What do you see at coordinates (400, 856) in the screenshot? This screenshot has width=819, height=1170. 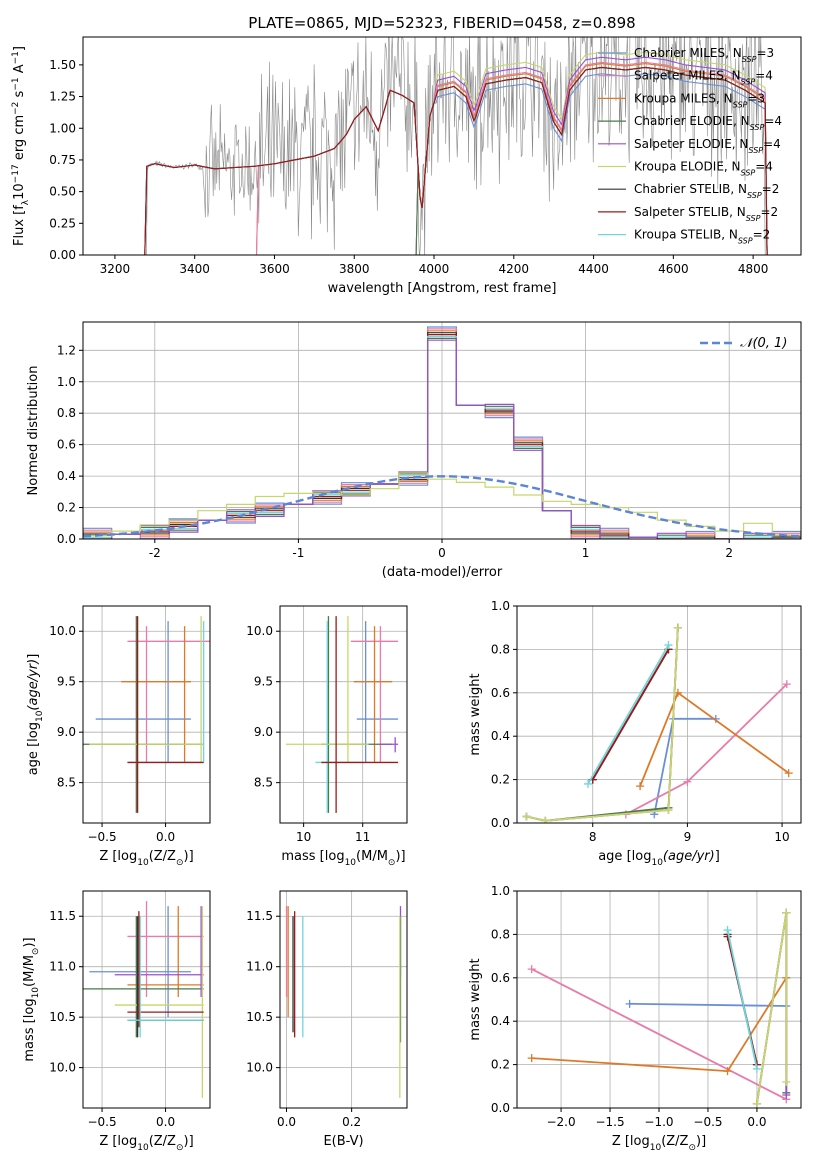 I see `label-fragment: )]` at bounding box center [400, 856].